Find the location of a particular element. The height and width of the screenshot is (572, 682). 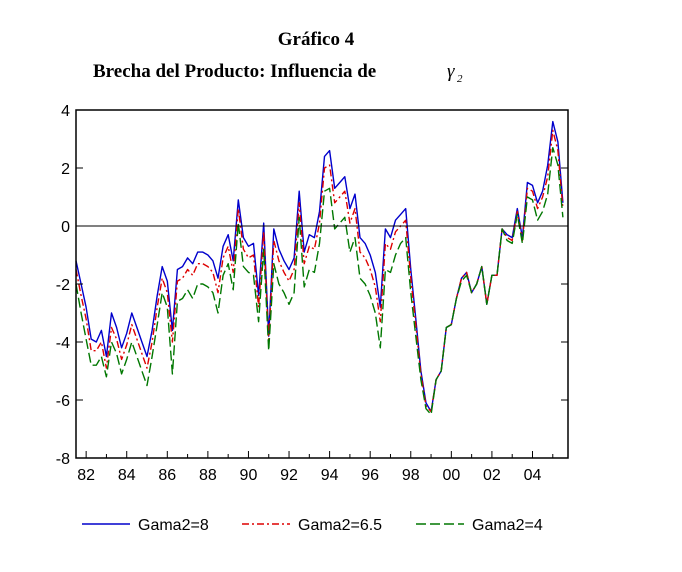

x-tick-label: 96 is located at coordinates (370, 475).